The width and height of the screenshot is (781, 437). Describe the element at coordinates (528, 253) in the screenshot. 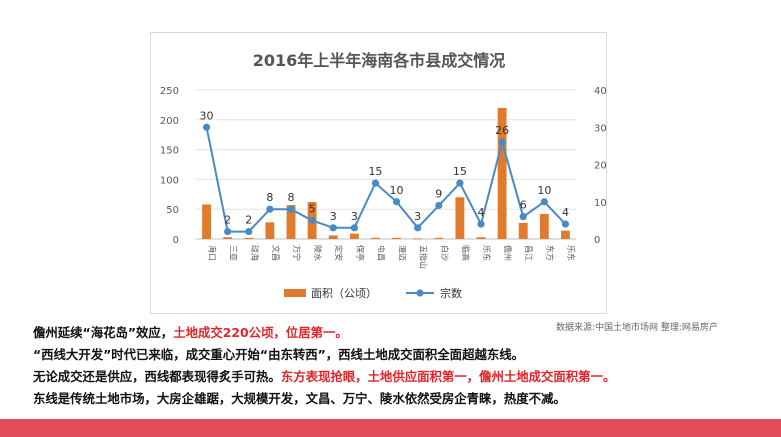

I see `x-tick-label: 昌江` at that location.